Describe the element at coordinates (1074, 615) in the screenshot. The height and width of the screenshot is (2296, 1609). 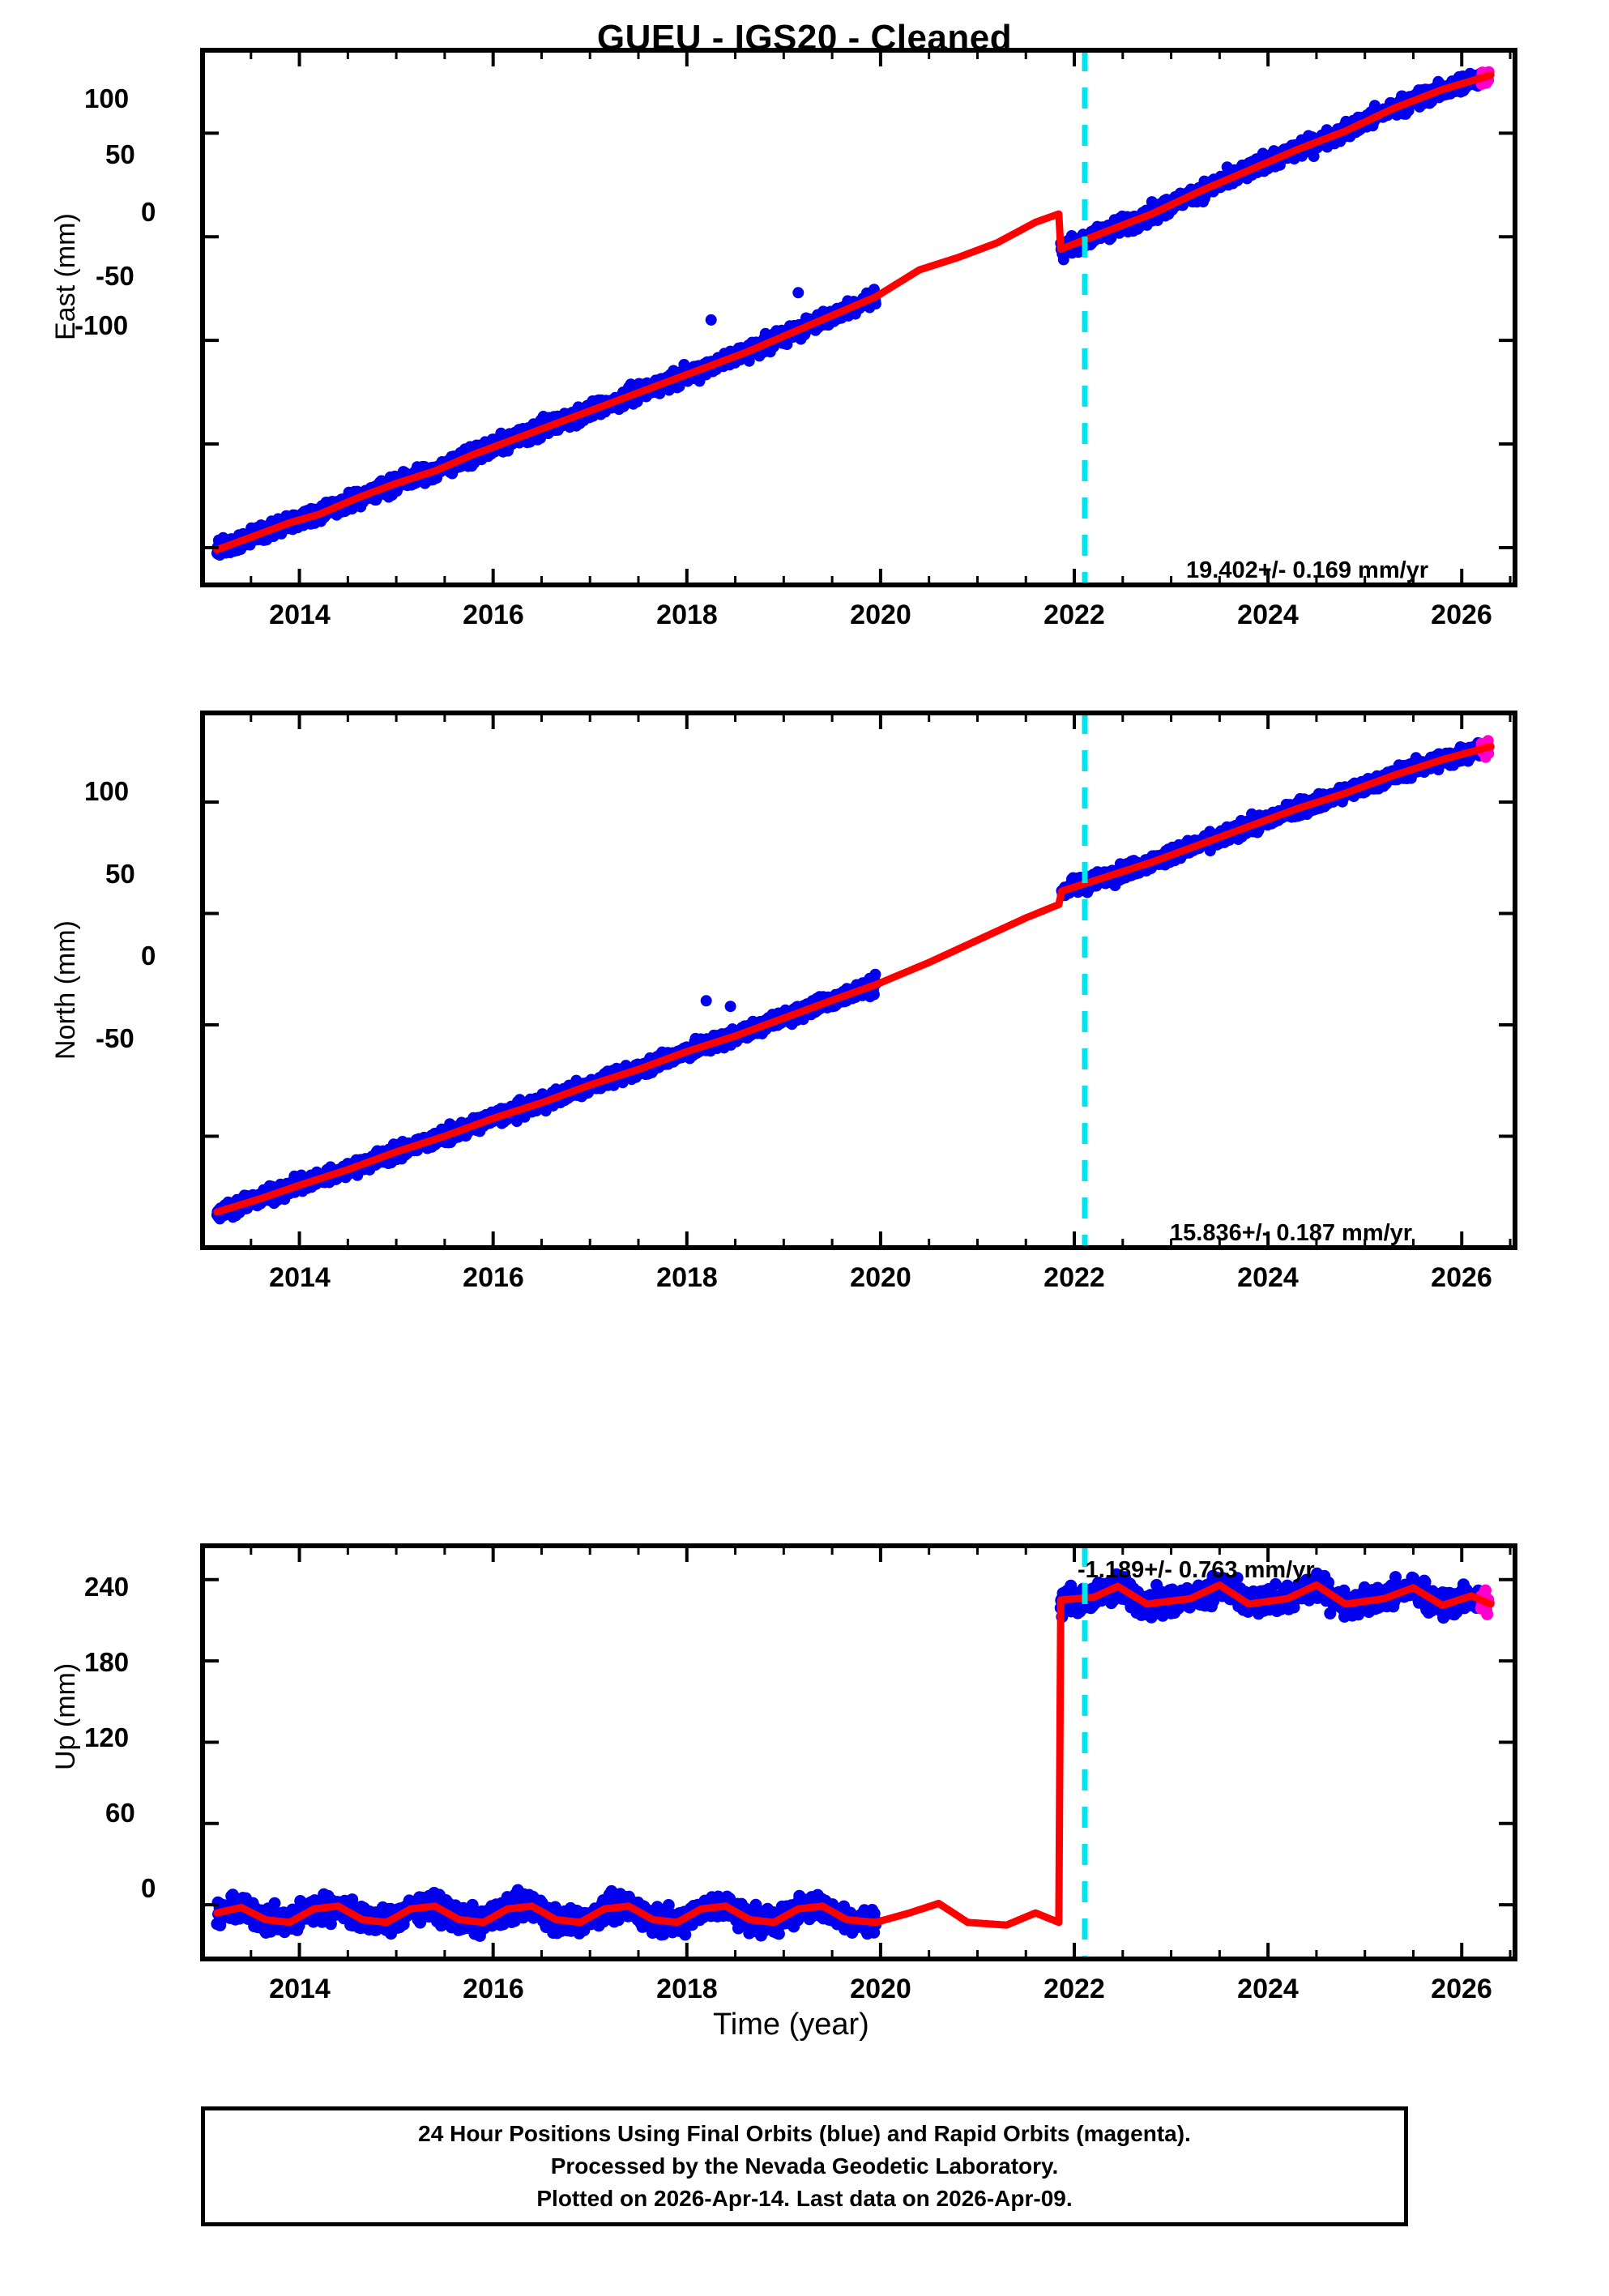
I see `xtick-east-2022: 2022` at that location.